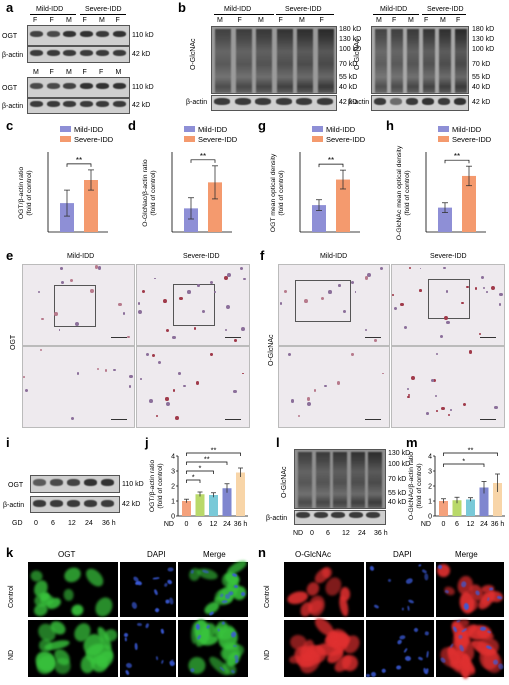  Describe the element at coordinates (402, 554) in the screenshot. I see `n-dapi-header: DAPI` at that location.